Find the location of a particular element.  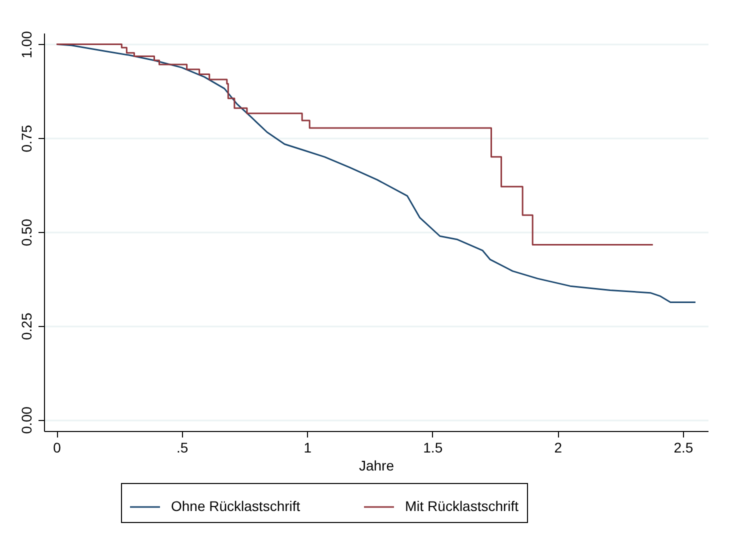

x-tick-label: .5 is located at coordinates (182, 448).